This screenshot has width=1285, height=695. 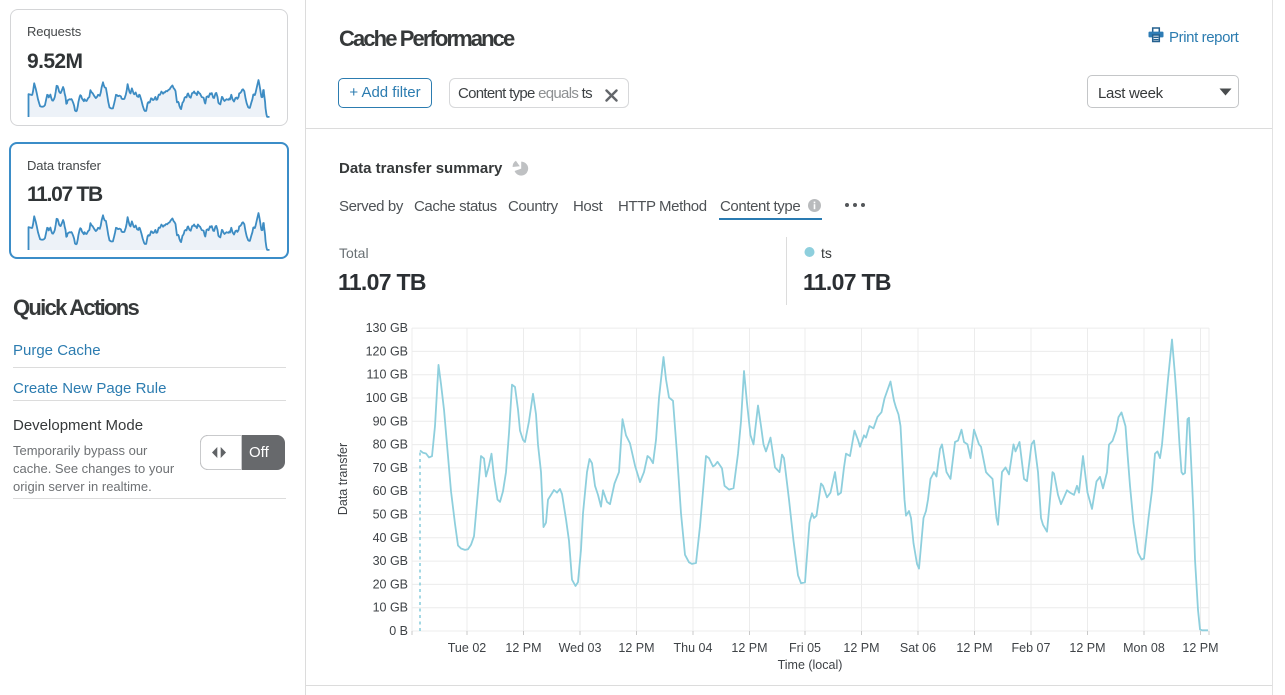 What do you see at coordinates (387, 375) in the screenshot?
I see `svg-text: 110 GB` at bounding box center [387, 375].